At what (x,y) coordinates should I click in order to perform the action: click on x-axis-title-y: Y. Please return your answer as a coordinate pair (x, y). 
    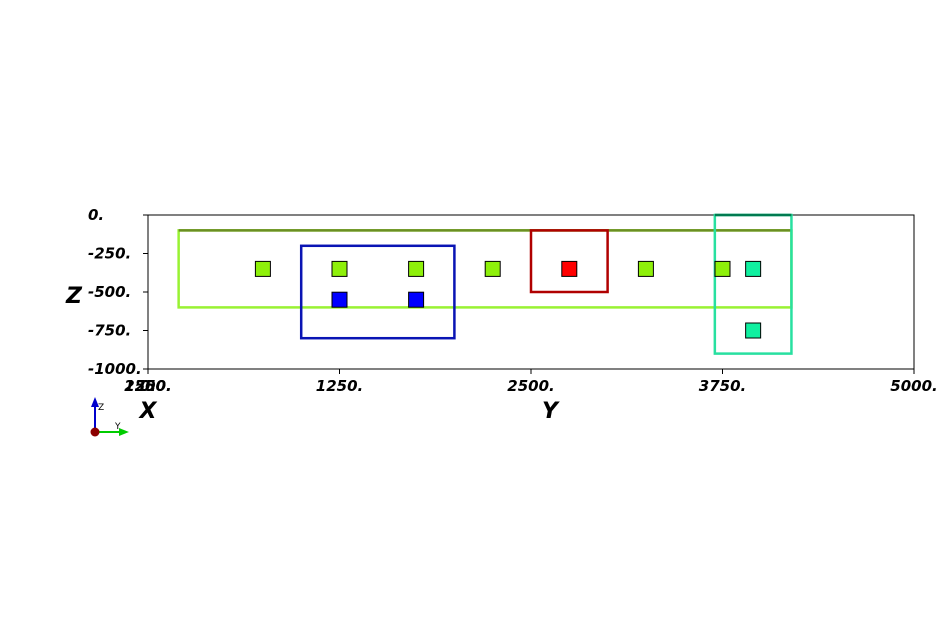
    Looking at the image, I should click on (551, 411).